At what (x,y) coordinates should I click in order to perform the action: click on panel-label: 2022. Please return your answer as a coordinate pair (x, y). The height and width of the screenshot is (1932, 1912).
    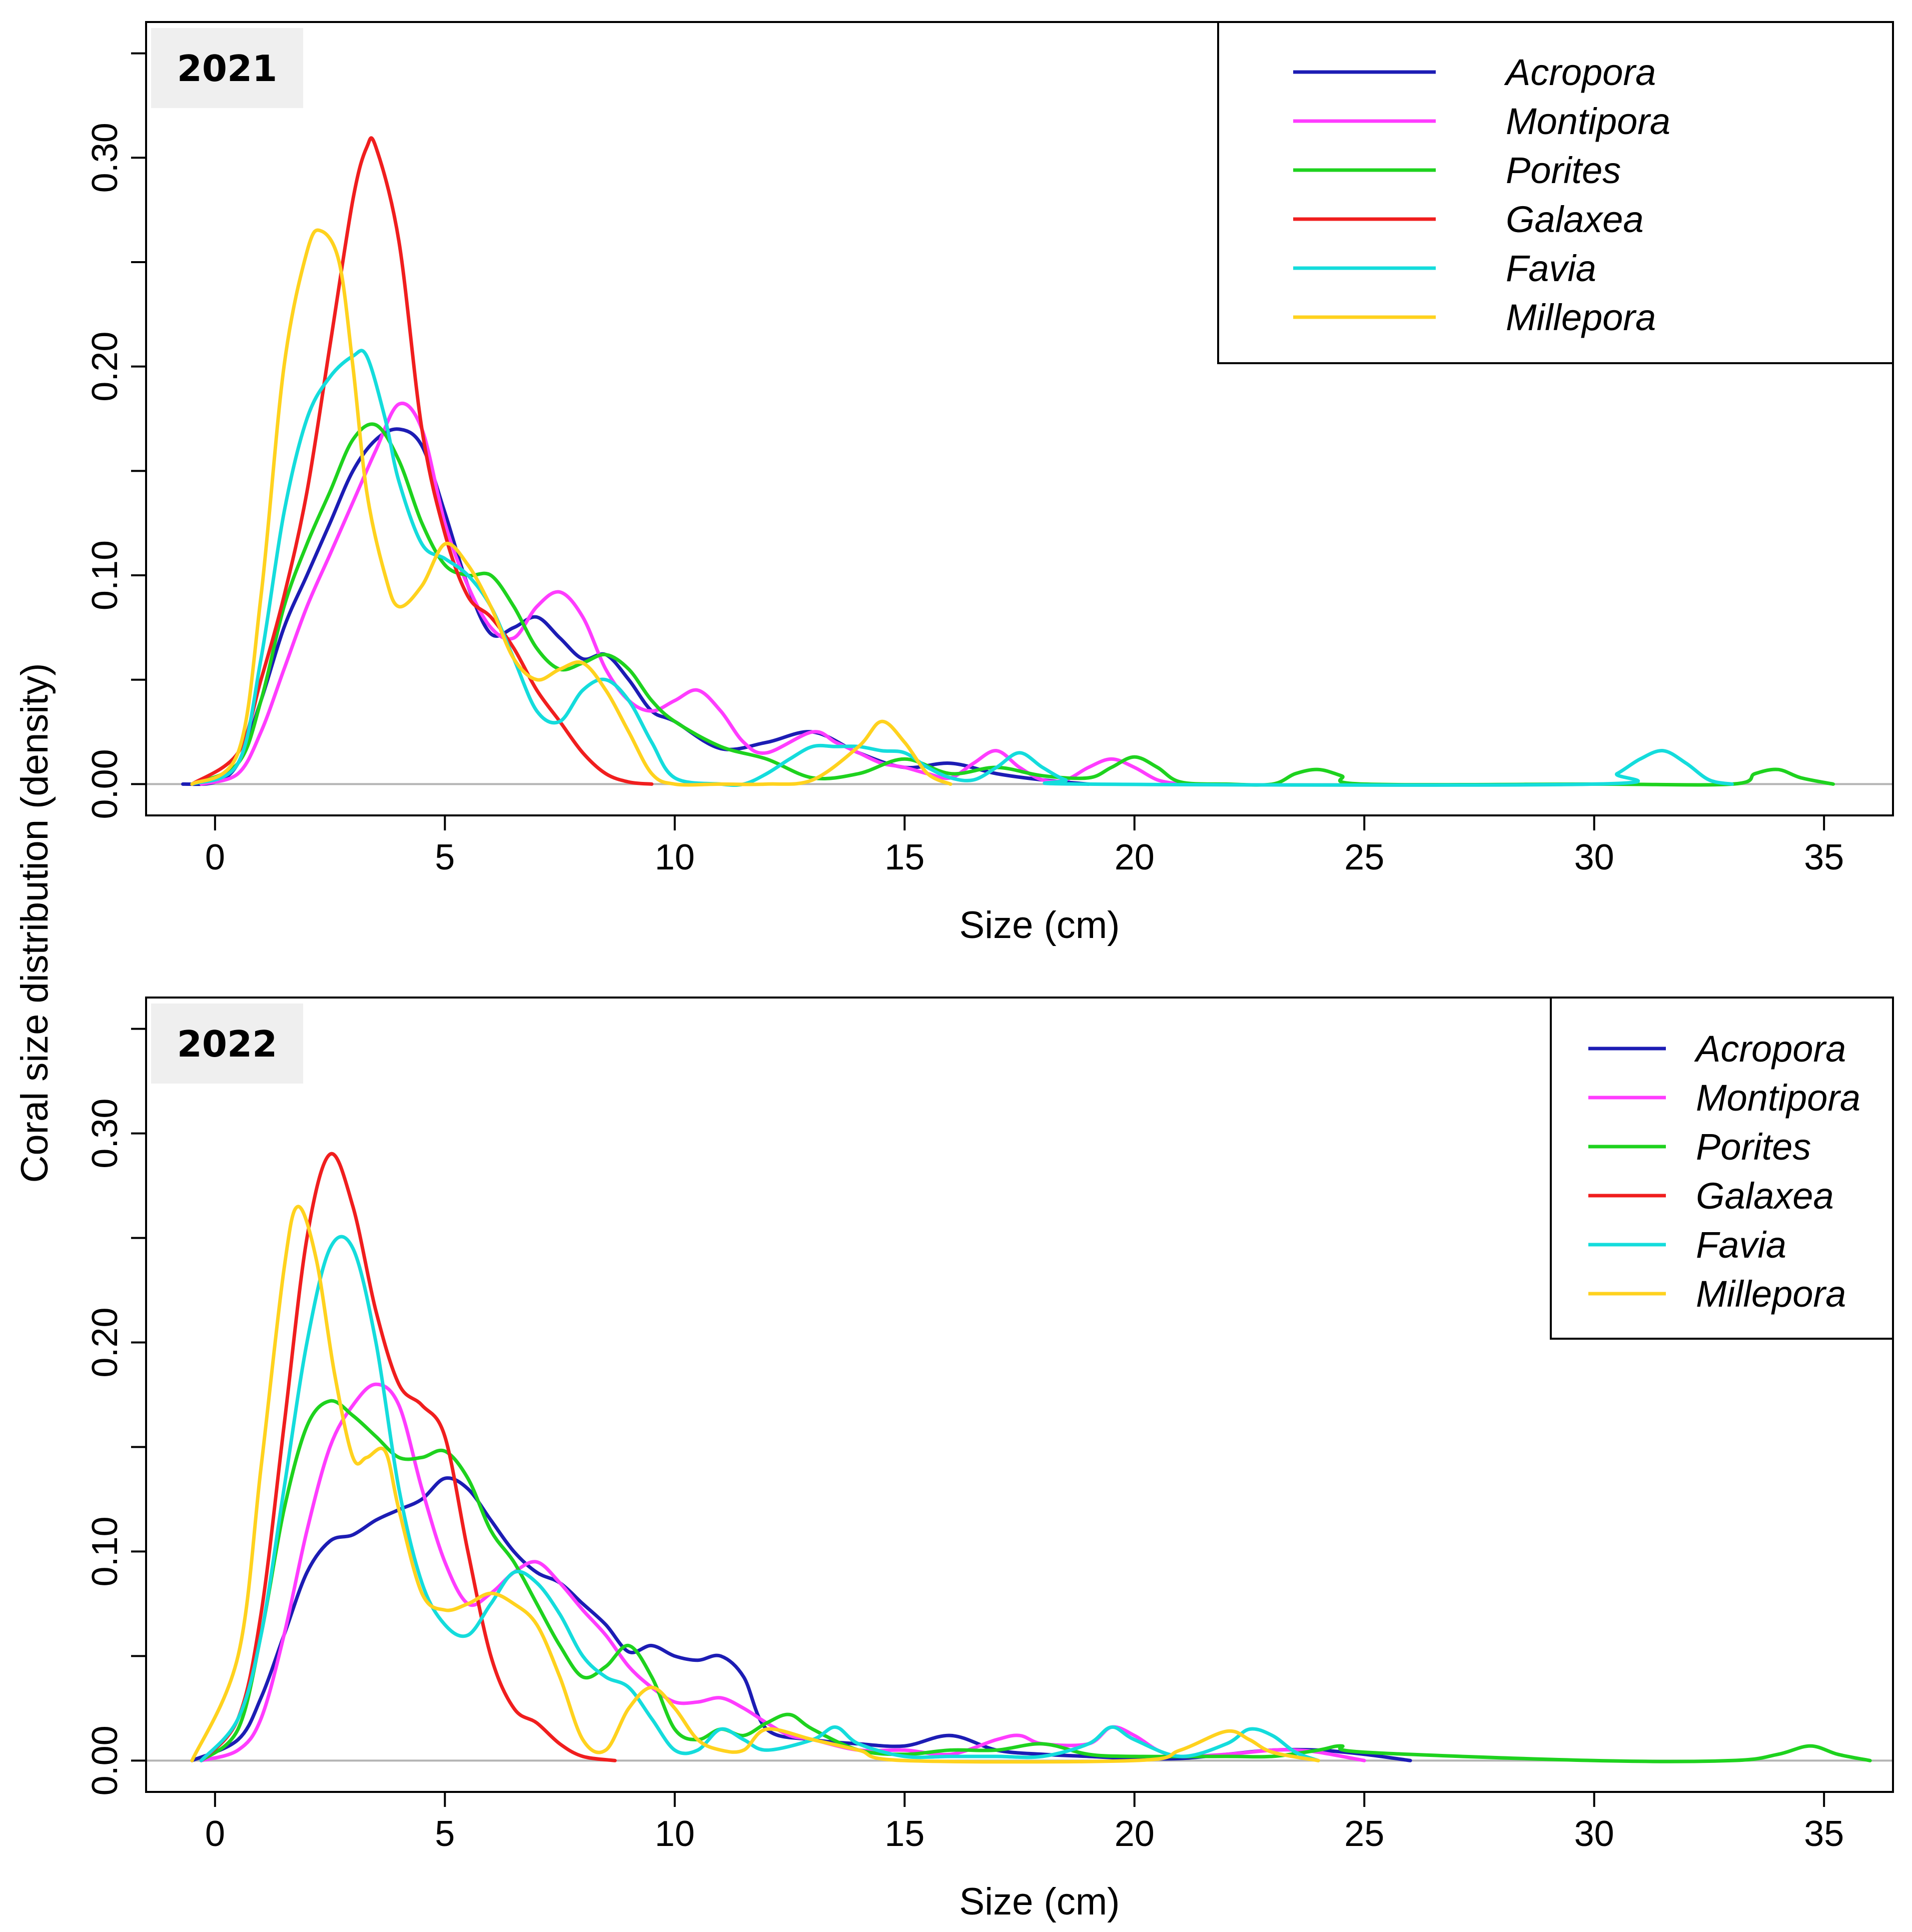
    Looking at the image, I should click on (227, 1044).